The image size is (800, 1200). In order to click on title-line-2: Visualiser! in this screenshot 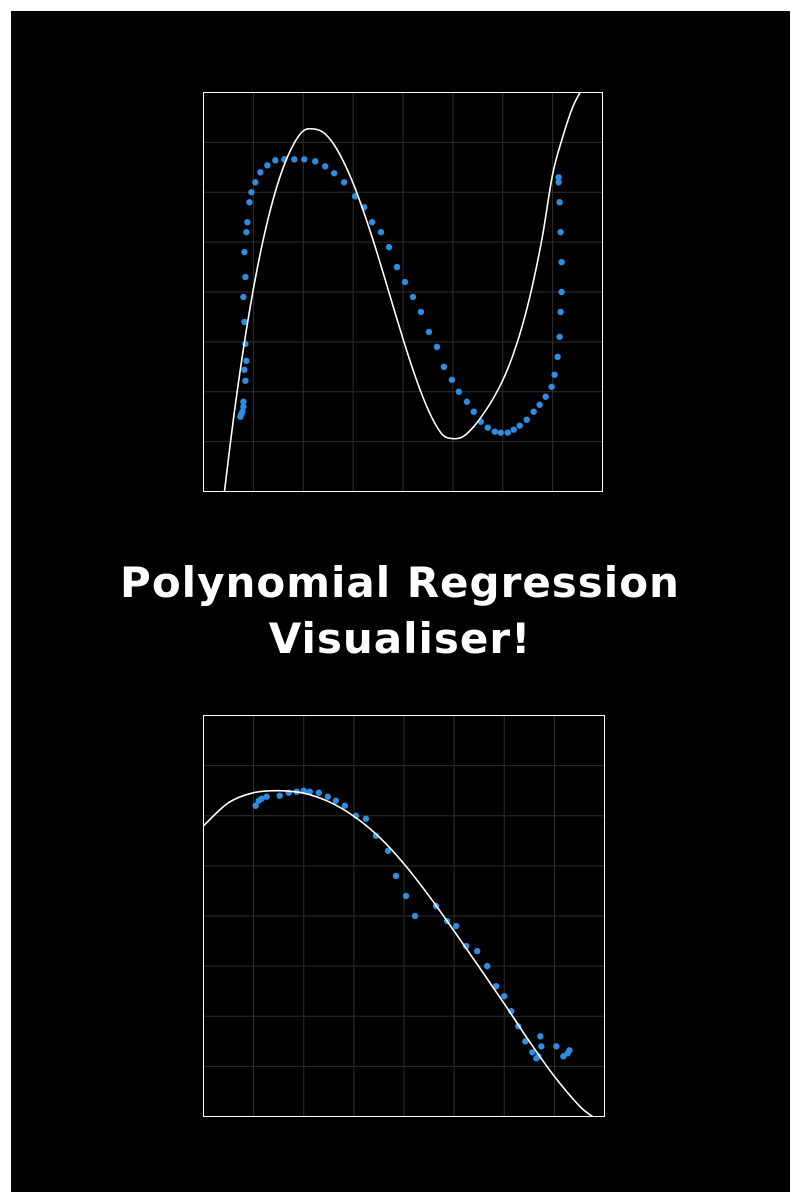, I will do `click(400, 638)`.